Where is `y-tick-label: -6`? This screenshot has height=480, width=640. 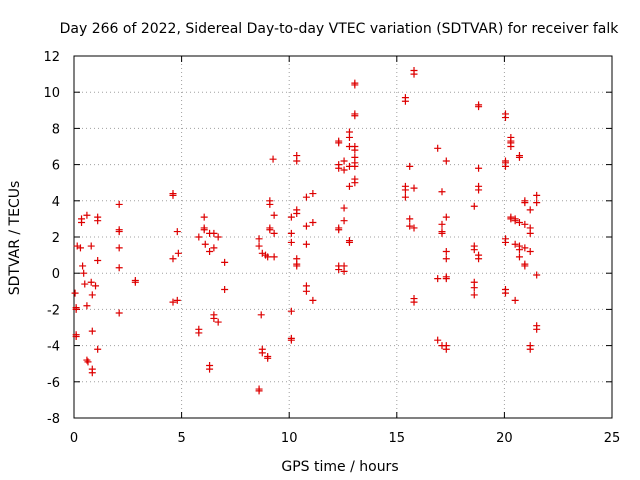
y-tick-label: -6 is located at coordinates (53, 383).